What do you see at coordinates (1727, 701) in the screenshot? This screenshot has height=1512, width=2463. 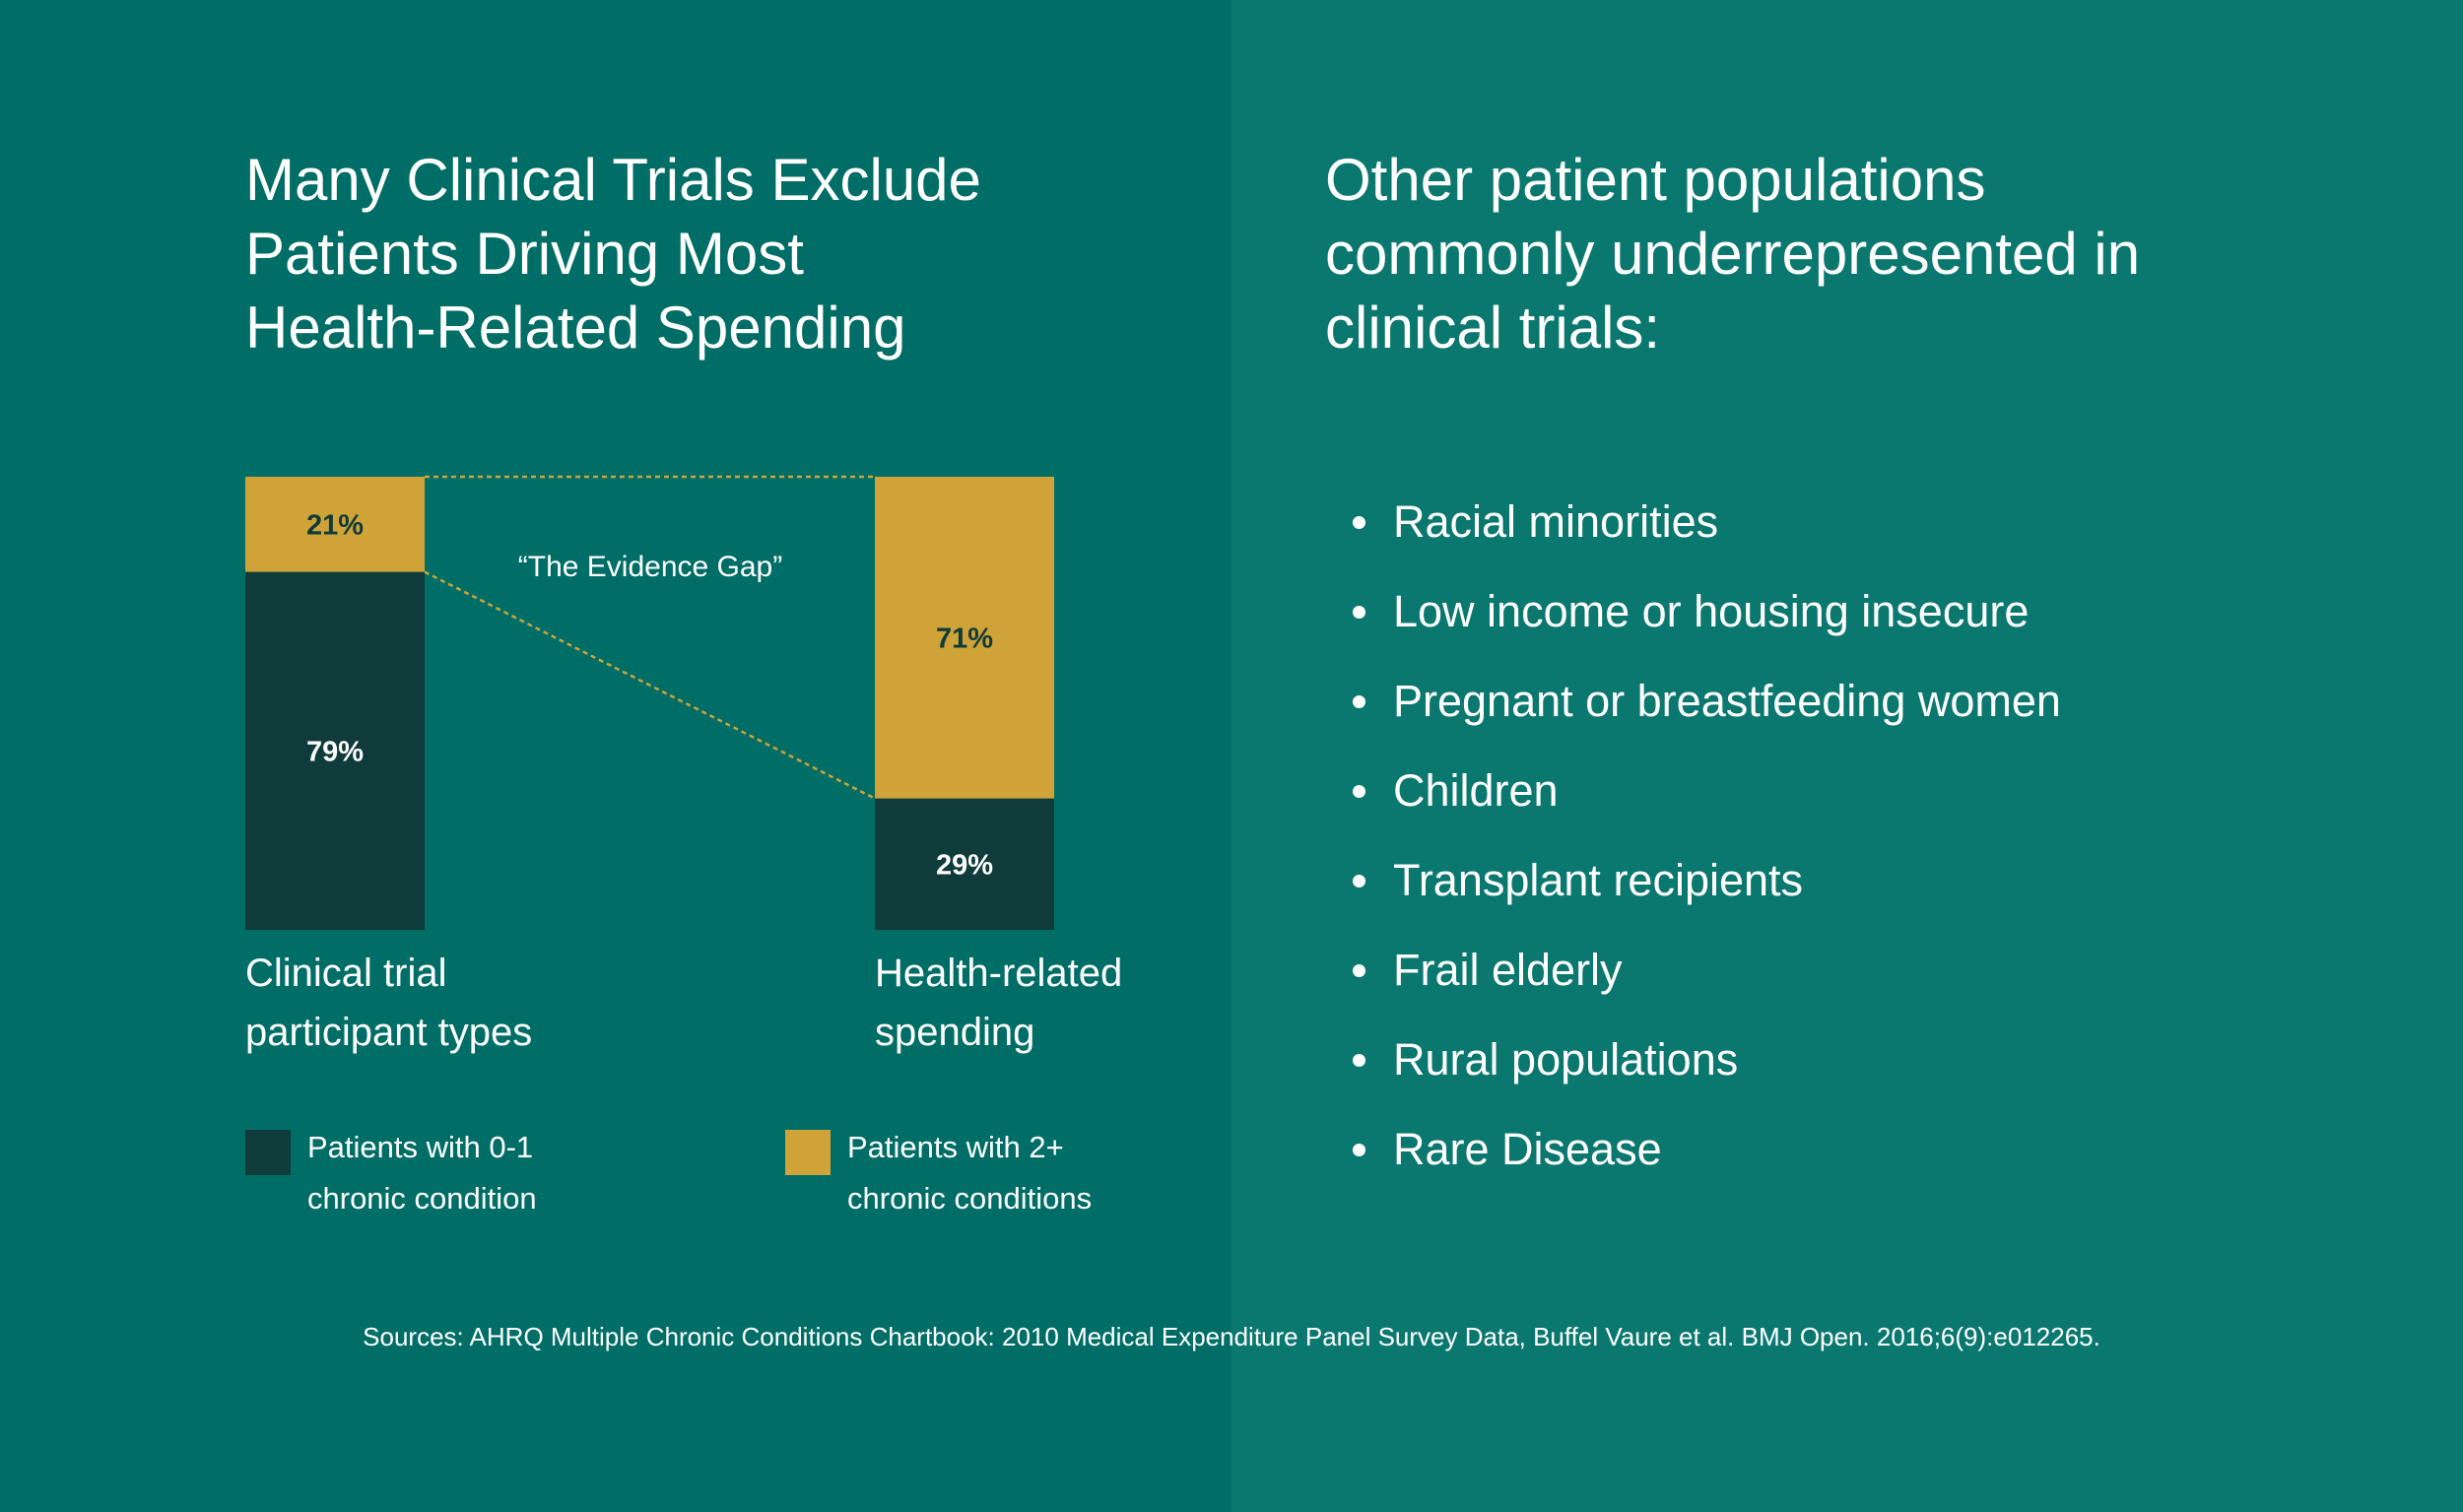 I see `list-item-label: Pregnant or breastfeeding women` at bounding box center [1727, 701].